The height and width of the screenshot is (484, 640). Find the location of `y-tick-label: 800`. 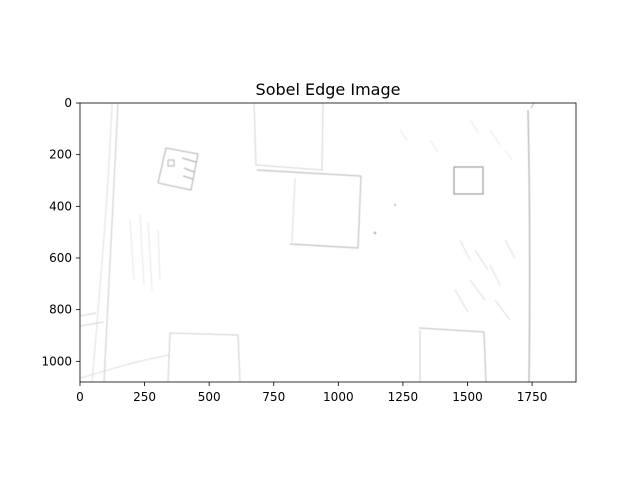

y-tick-label: 800 is located at coordinates (60, 310).